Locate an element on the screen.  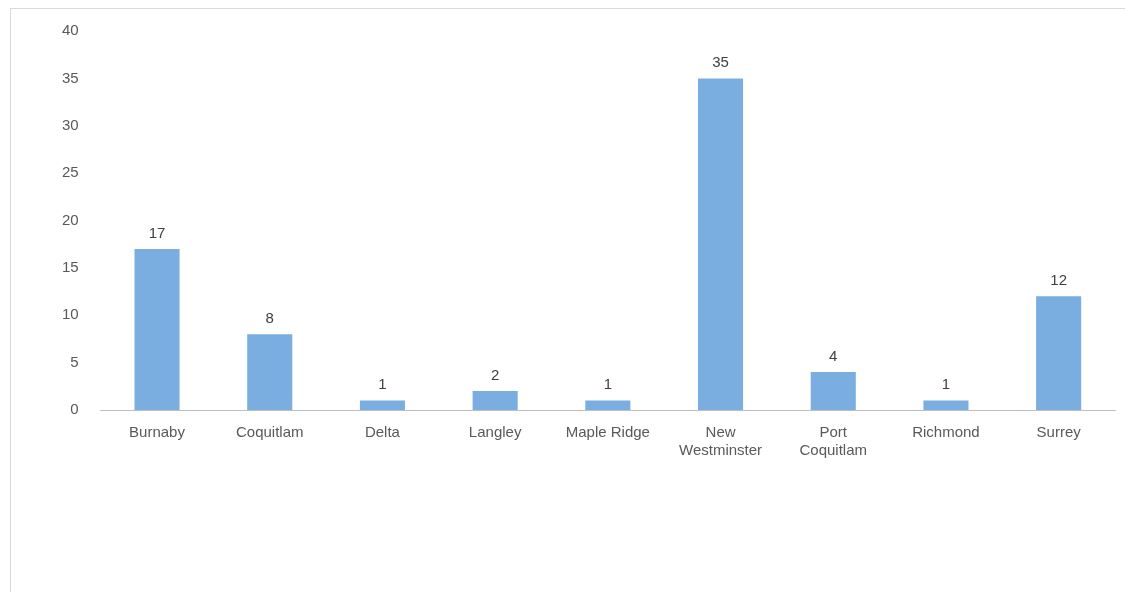
x-tick-label: Maple Ridge is located at coordinates (607, 432).